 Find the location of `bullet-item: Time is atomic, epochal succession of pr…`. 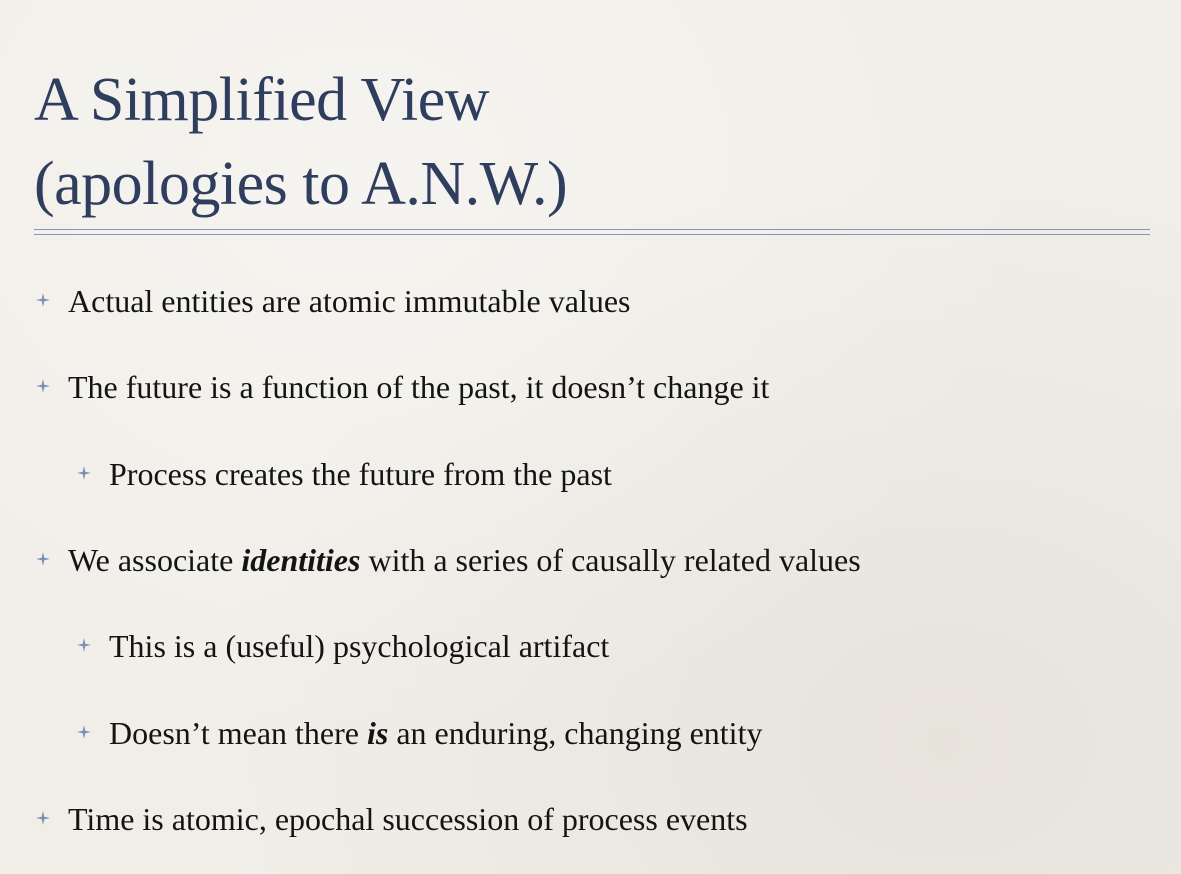

bullet-item: Time is atomic, epochal succession of pr… is located at coordinates (392, 819).